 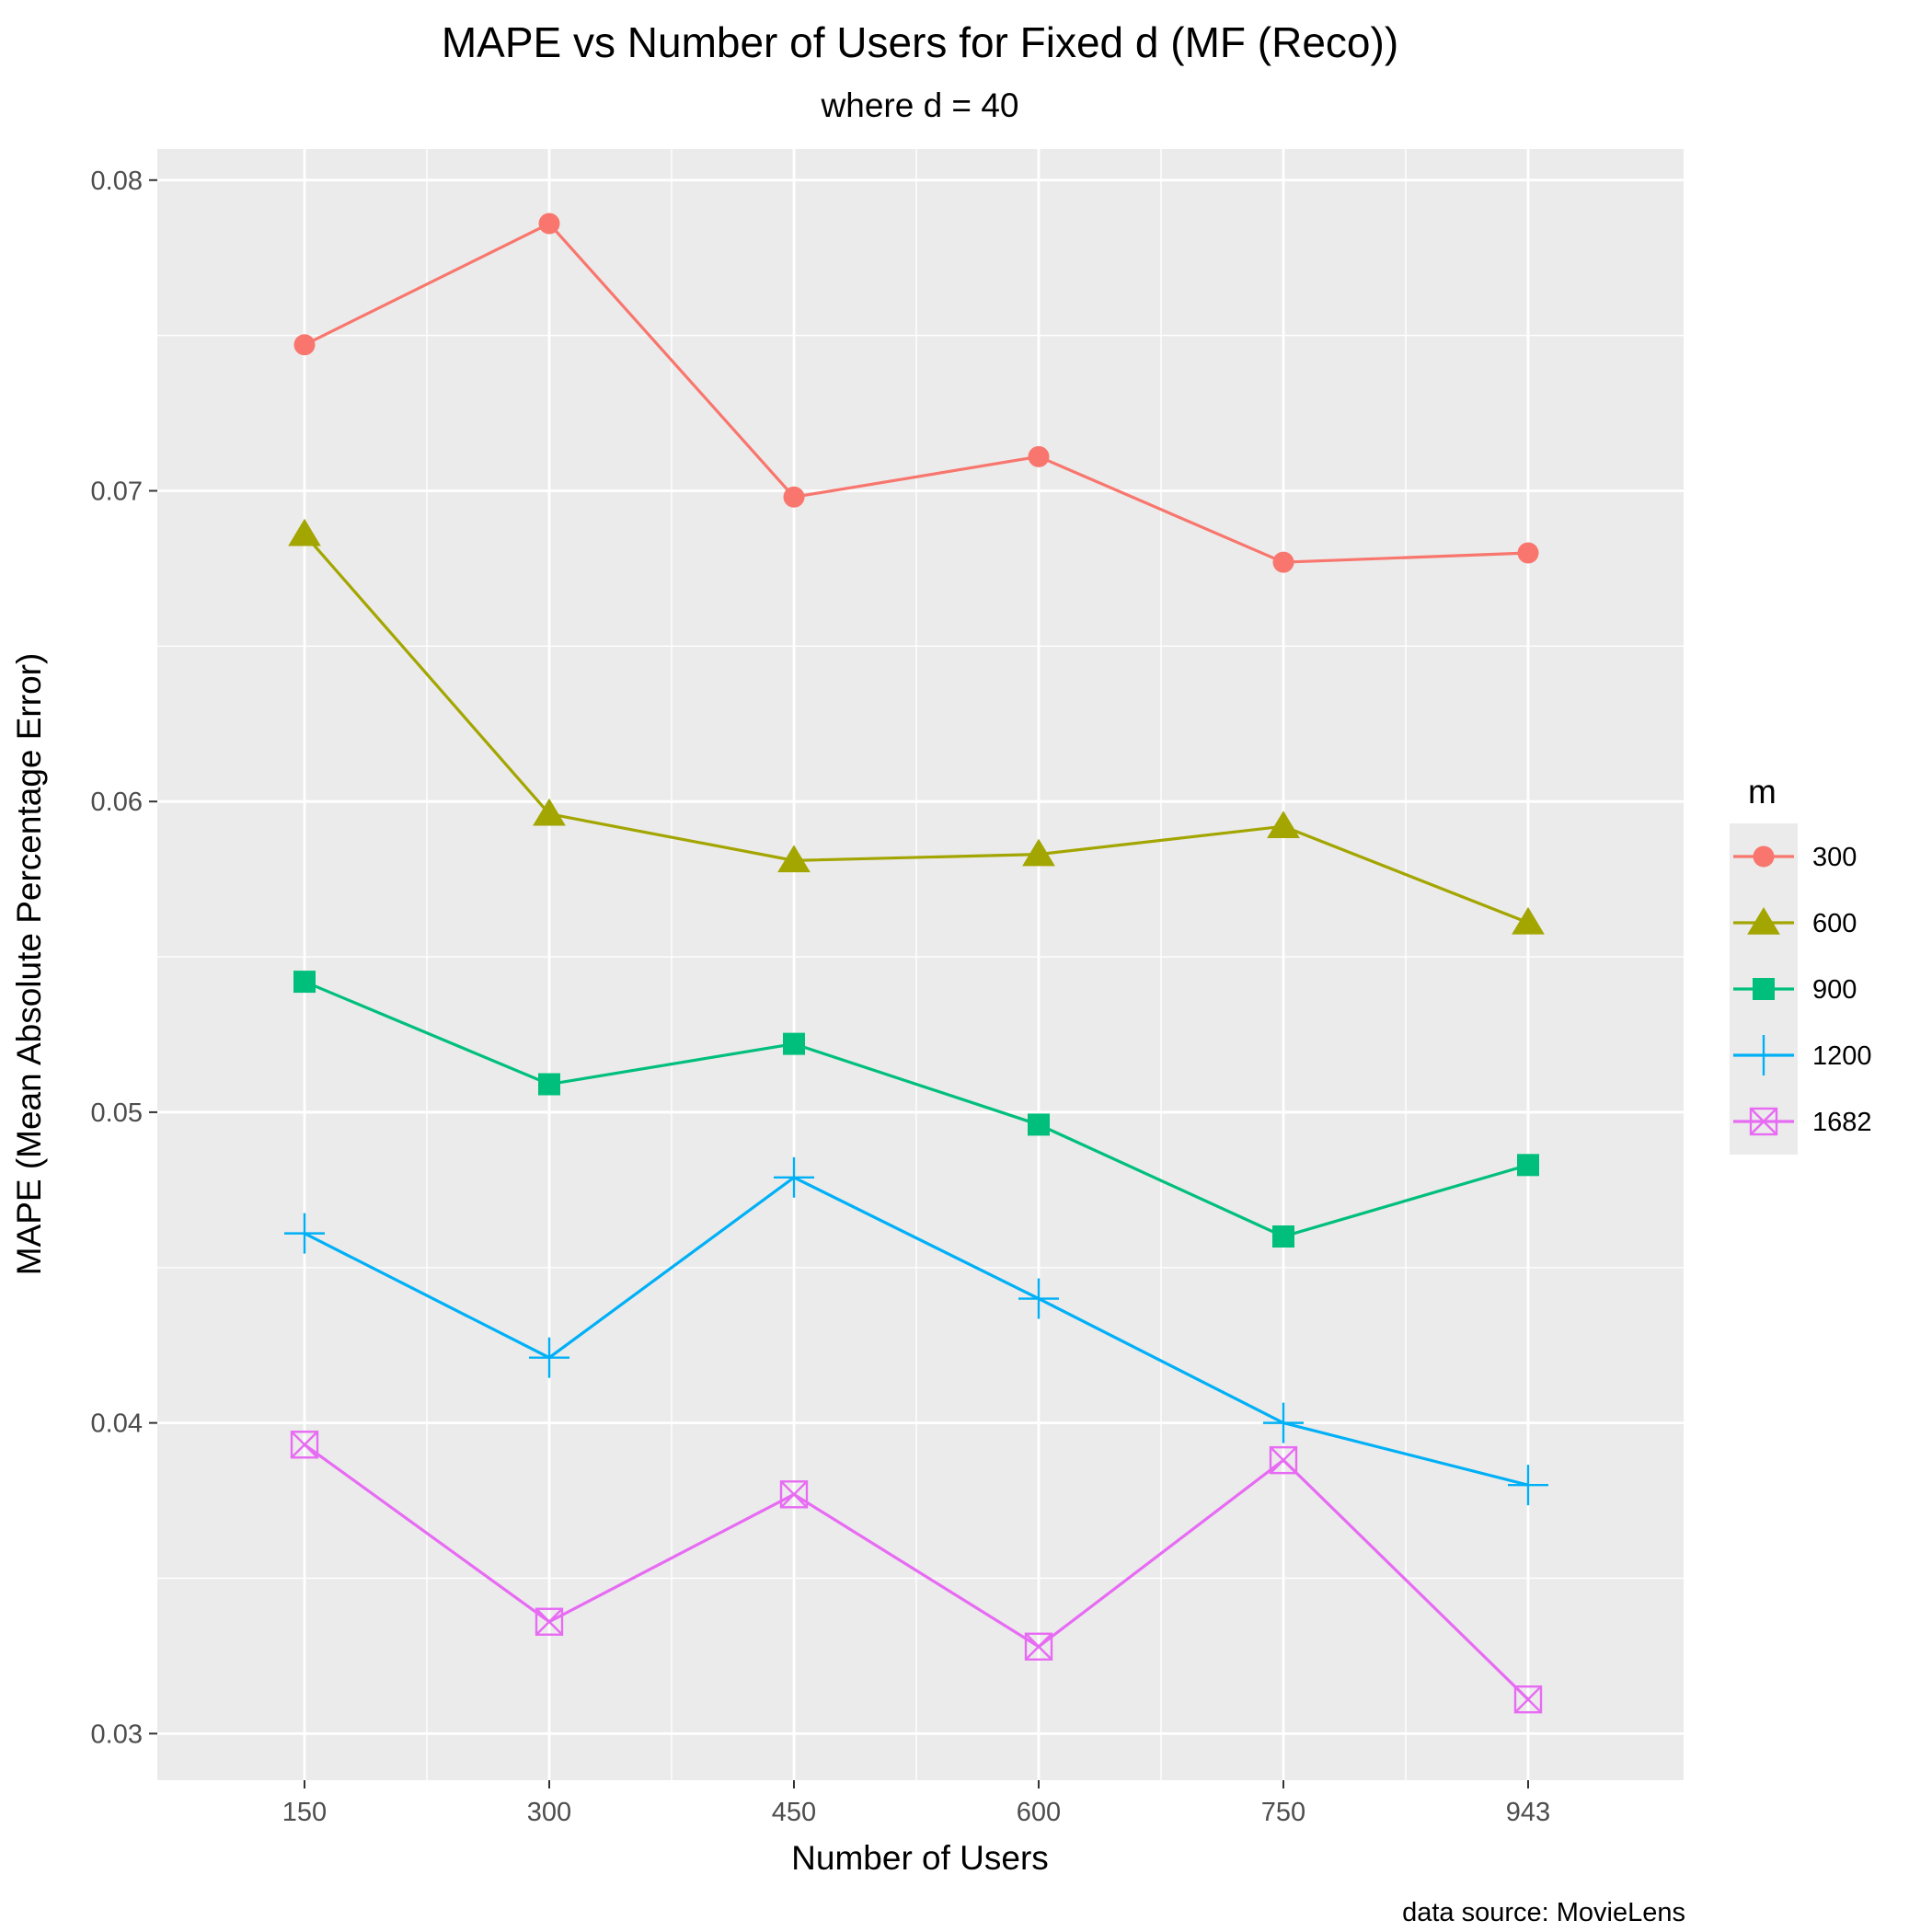 What do you see at coordinates (1793, 856) in the screenshot?
I see `legend-item-300: 300` at bounding box center [1793, 856].